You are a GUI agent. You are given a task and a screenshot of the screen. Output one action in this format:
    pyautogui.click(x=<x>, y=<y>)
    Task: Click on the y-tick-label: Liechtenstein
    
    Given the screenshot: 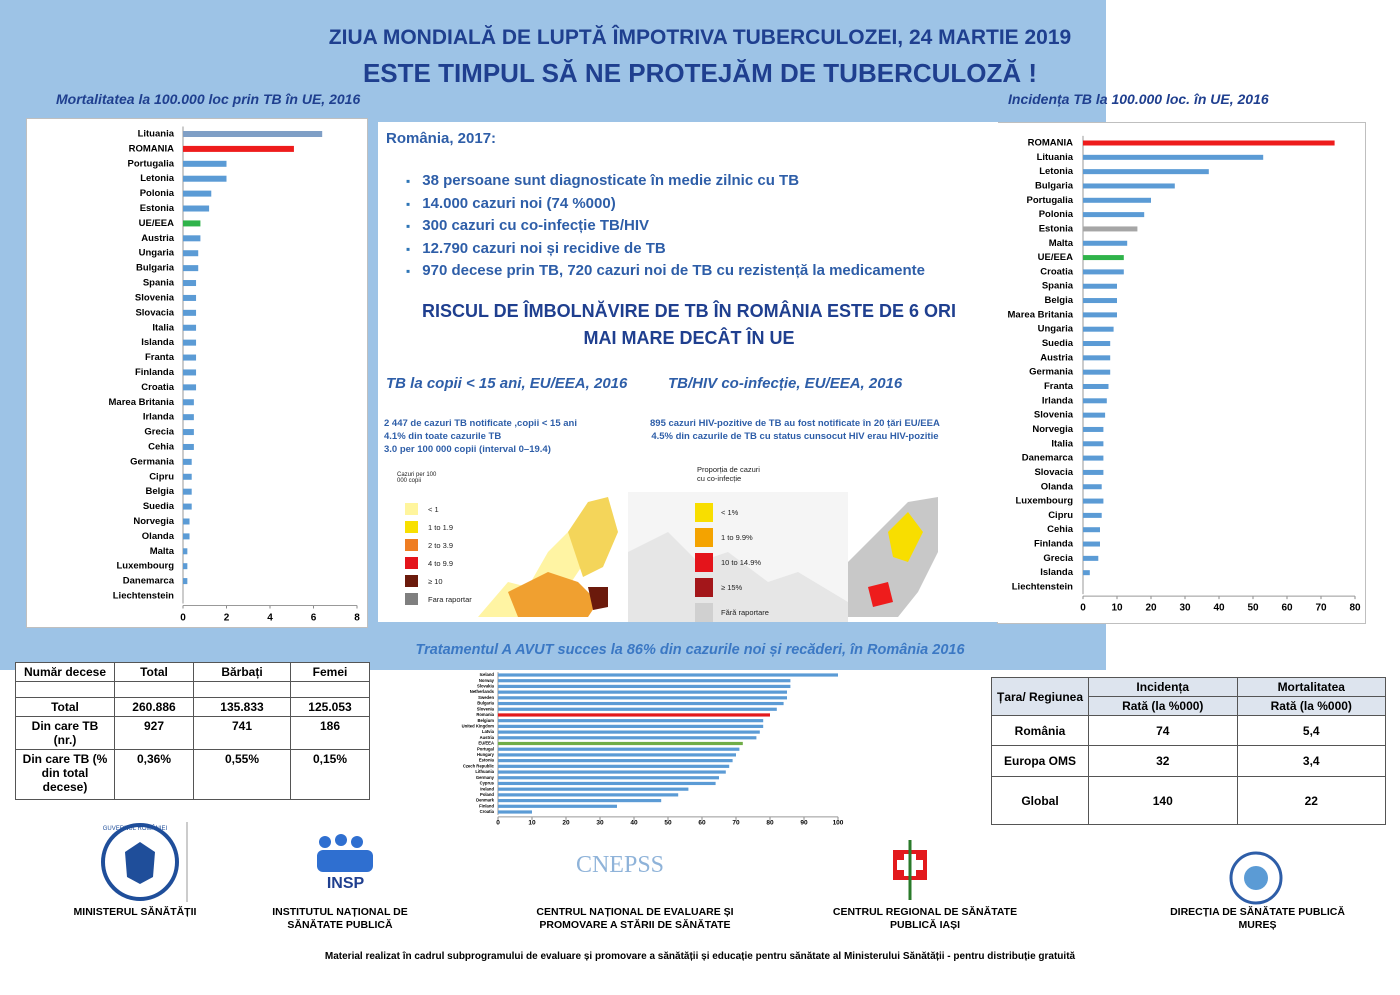 What is the action you would take?
    pyautogui.click(x=143, y=596)
    